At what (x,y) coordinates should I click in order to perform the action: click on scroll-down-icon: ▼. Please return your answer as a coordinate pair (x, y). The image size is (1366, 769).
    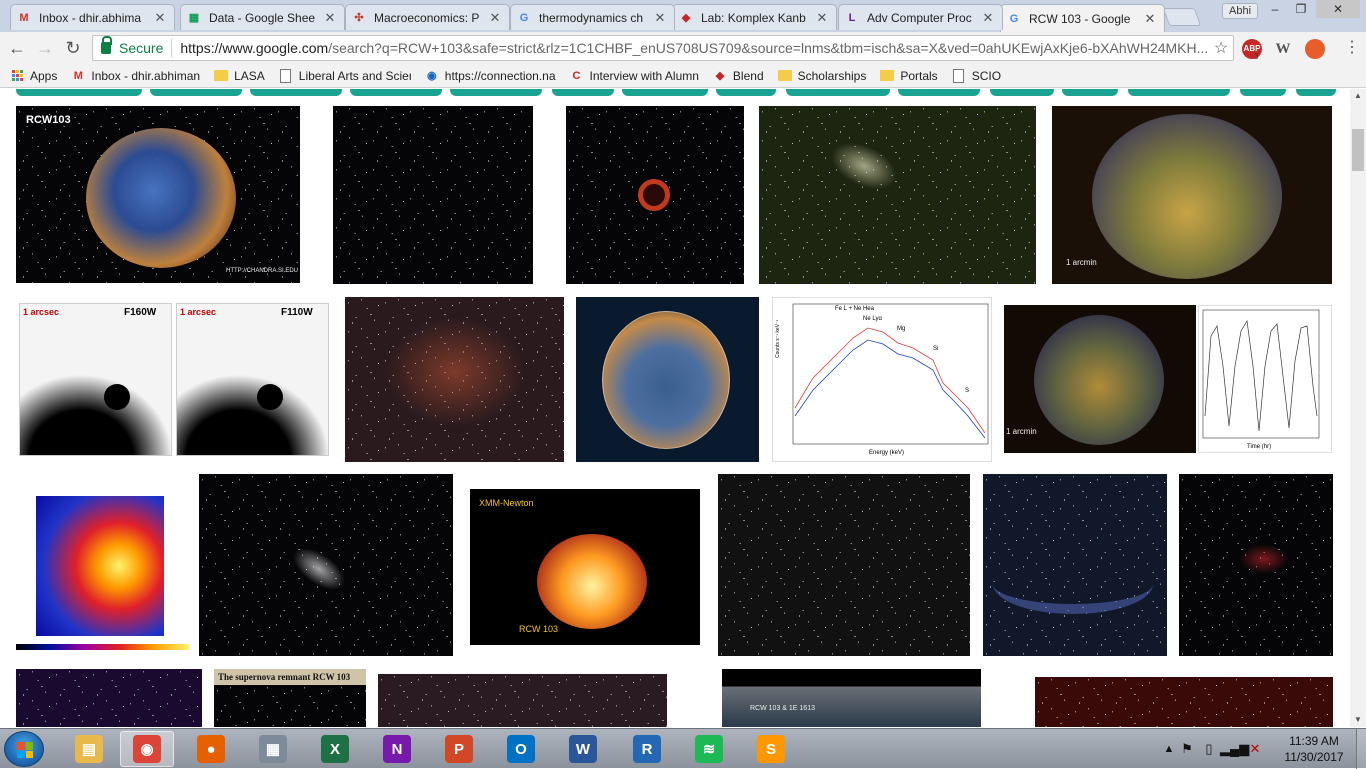
    Looking at the image, I should click on (1358, 719).